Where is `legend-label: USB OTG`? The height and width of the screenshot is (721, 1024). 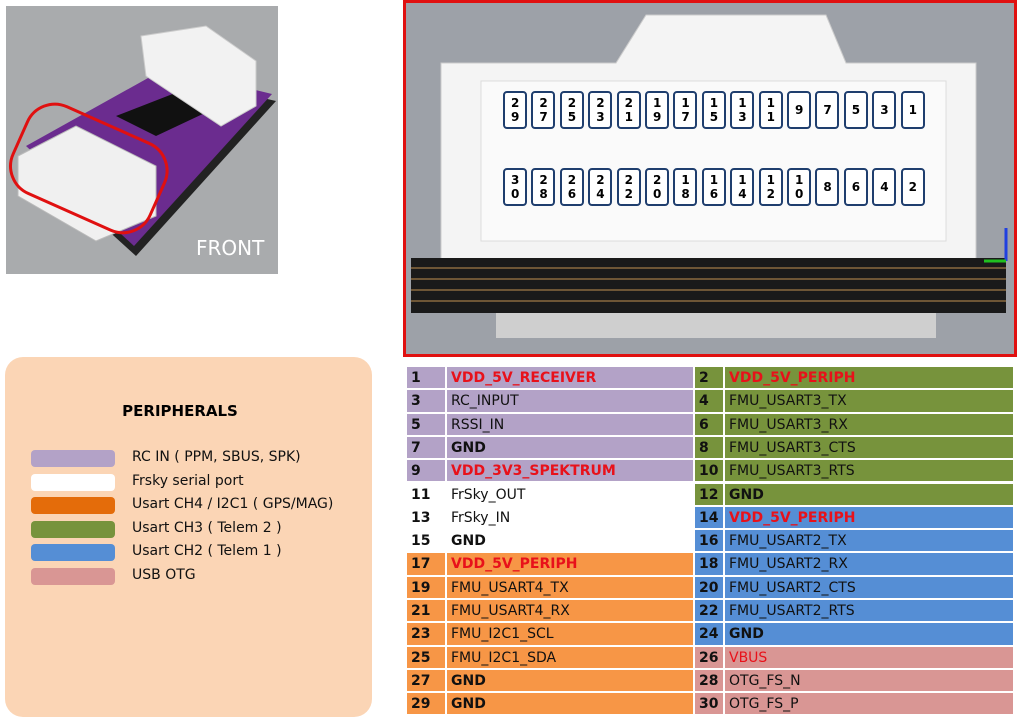 legend-label: USB OTG is located at coordinates (164, 574).